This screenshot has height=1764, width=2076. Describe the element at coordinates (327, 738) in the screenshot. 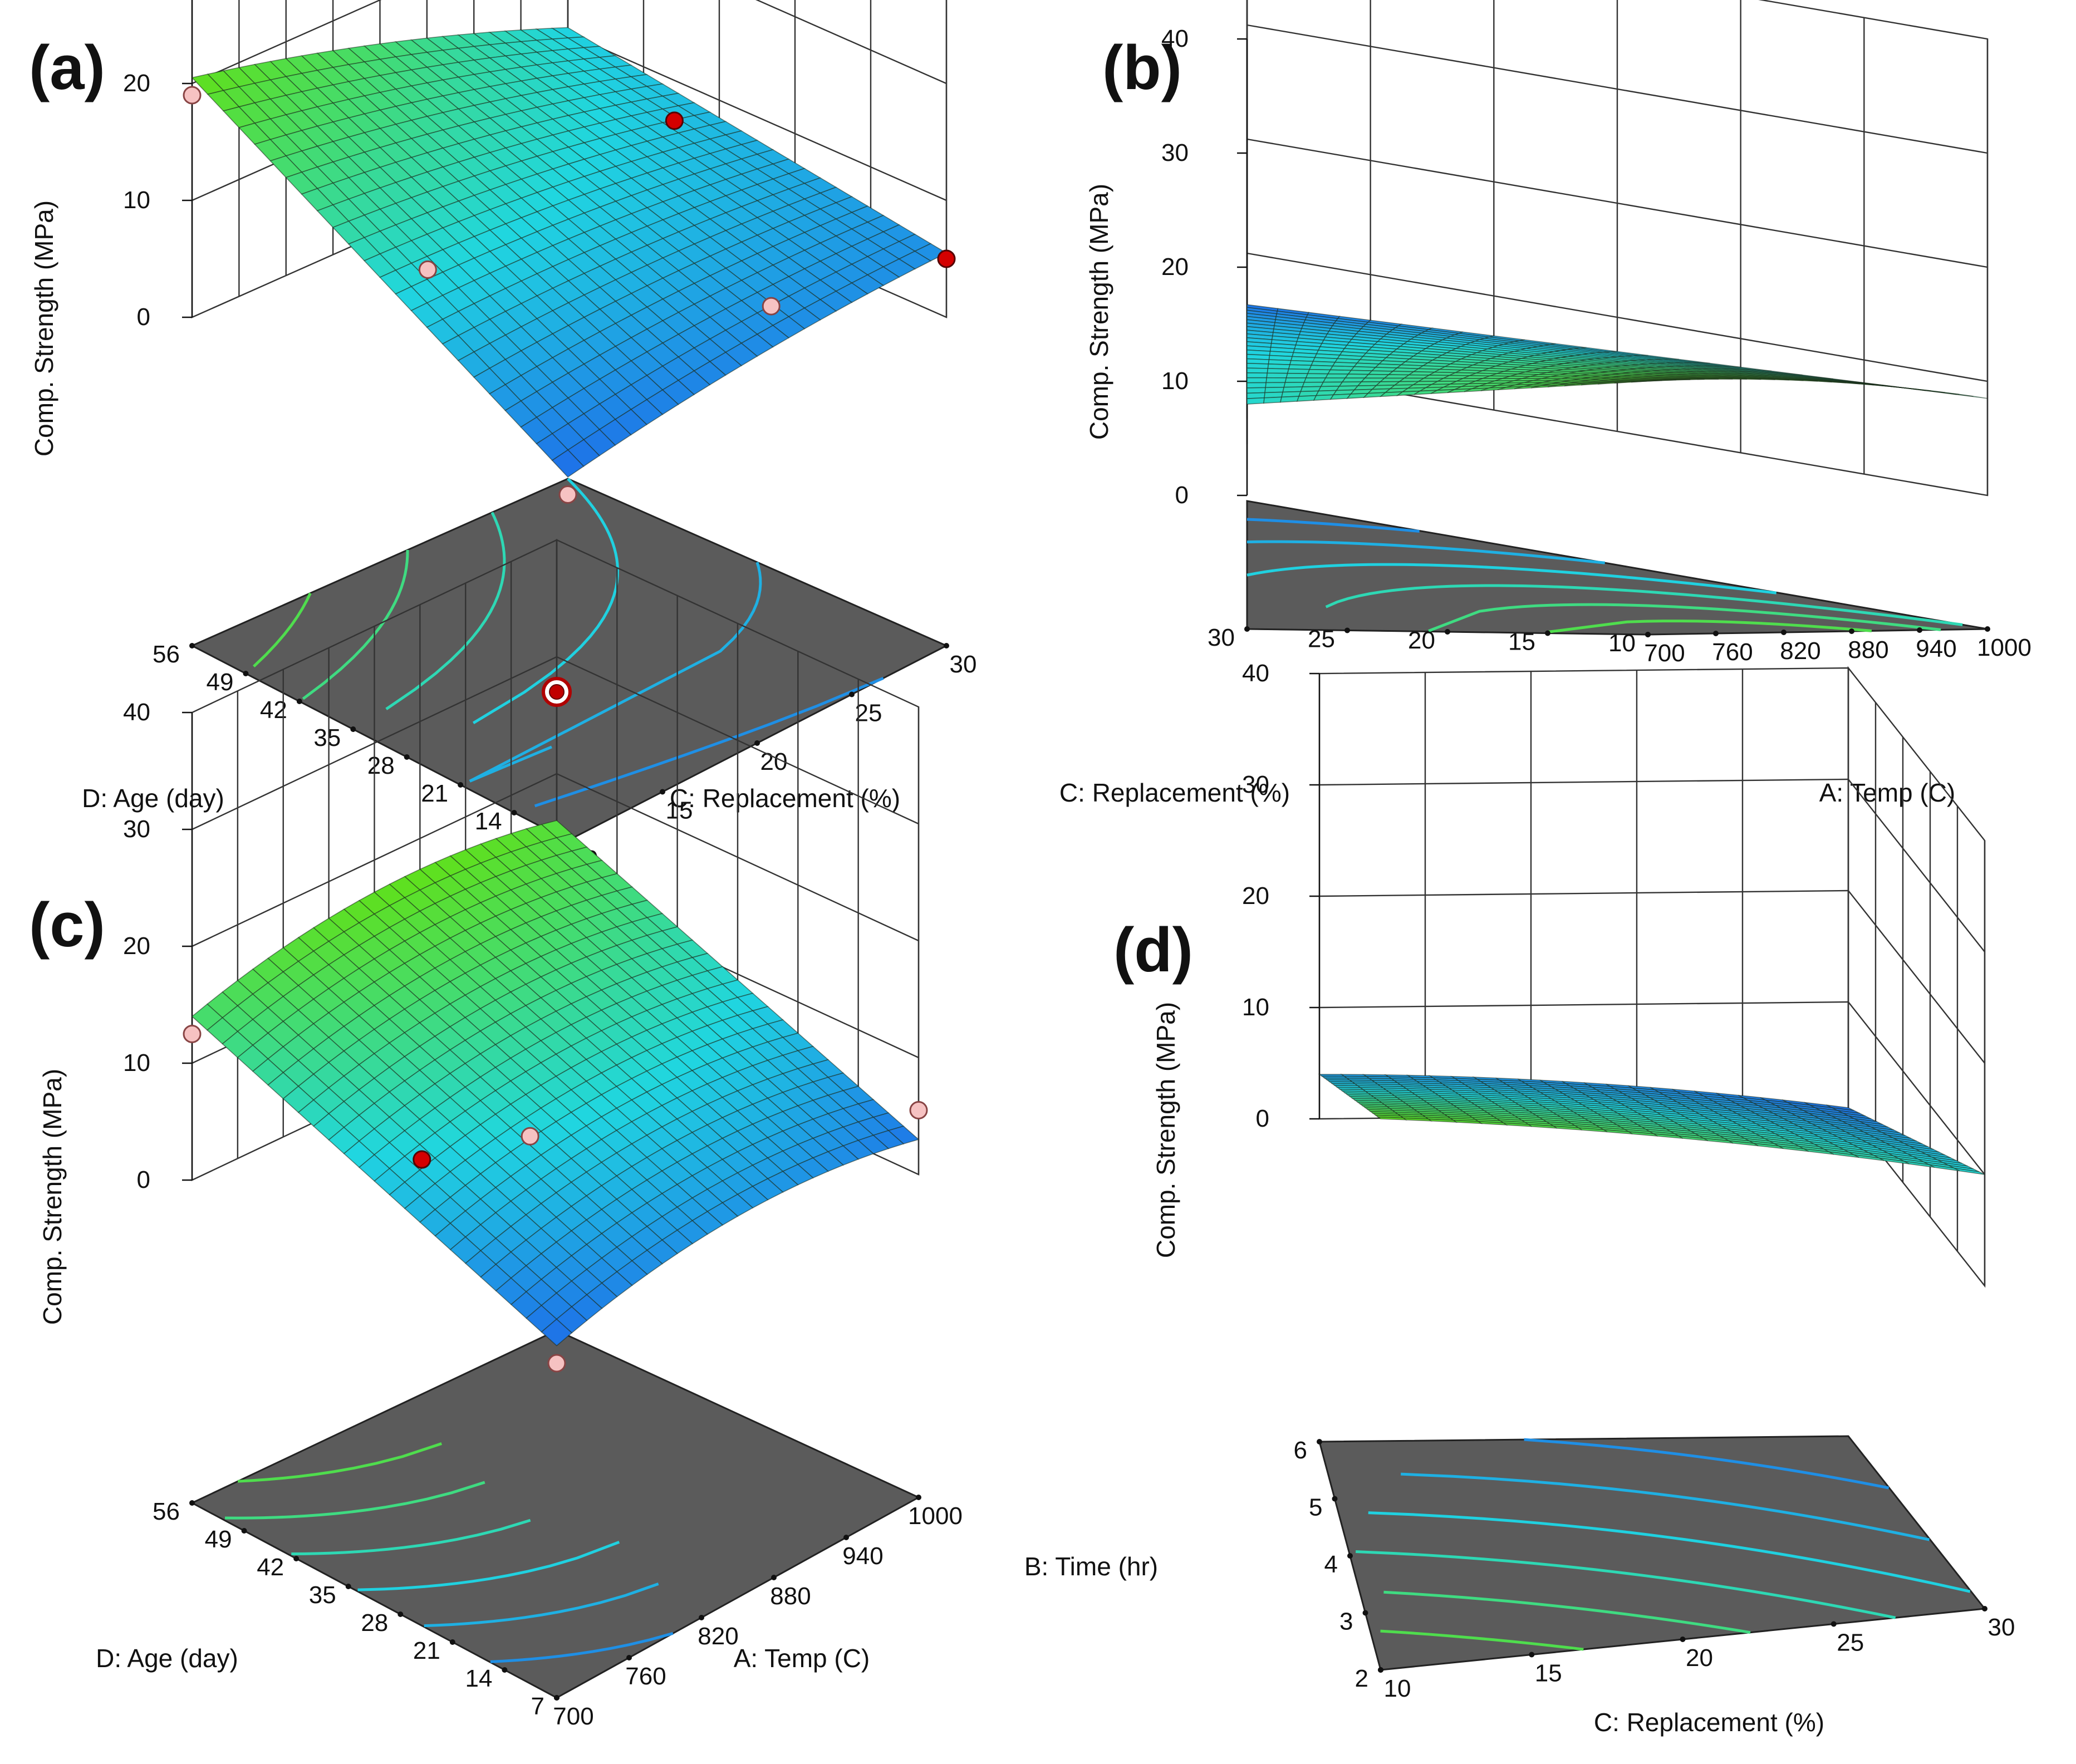

I see `y-tick-label: 35` at that location.